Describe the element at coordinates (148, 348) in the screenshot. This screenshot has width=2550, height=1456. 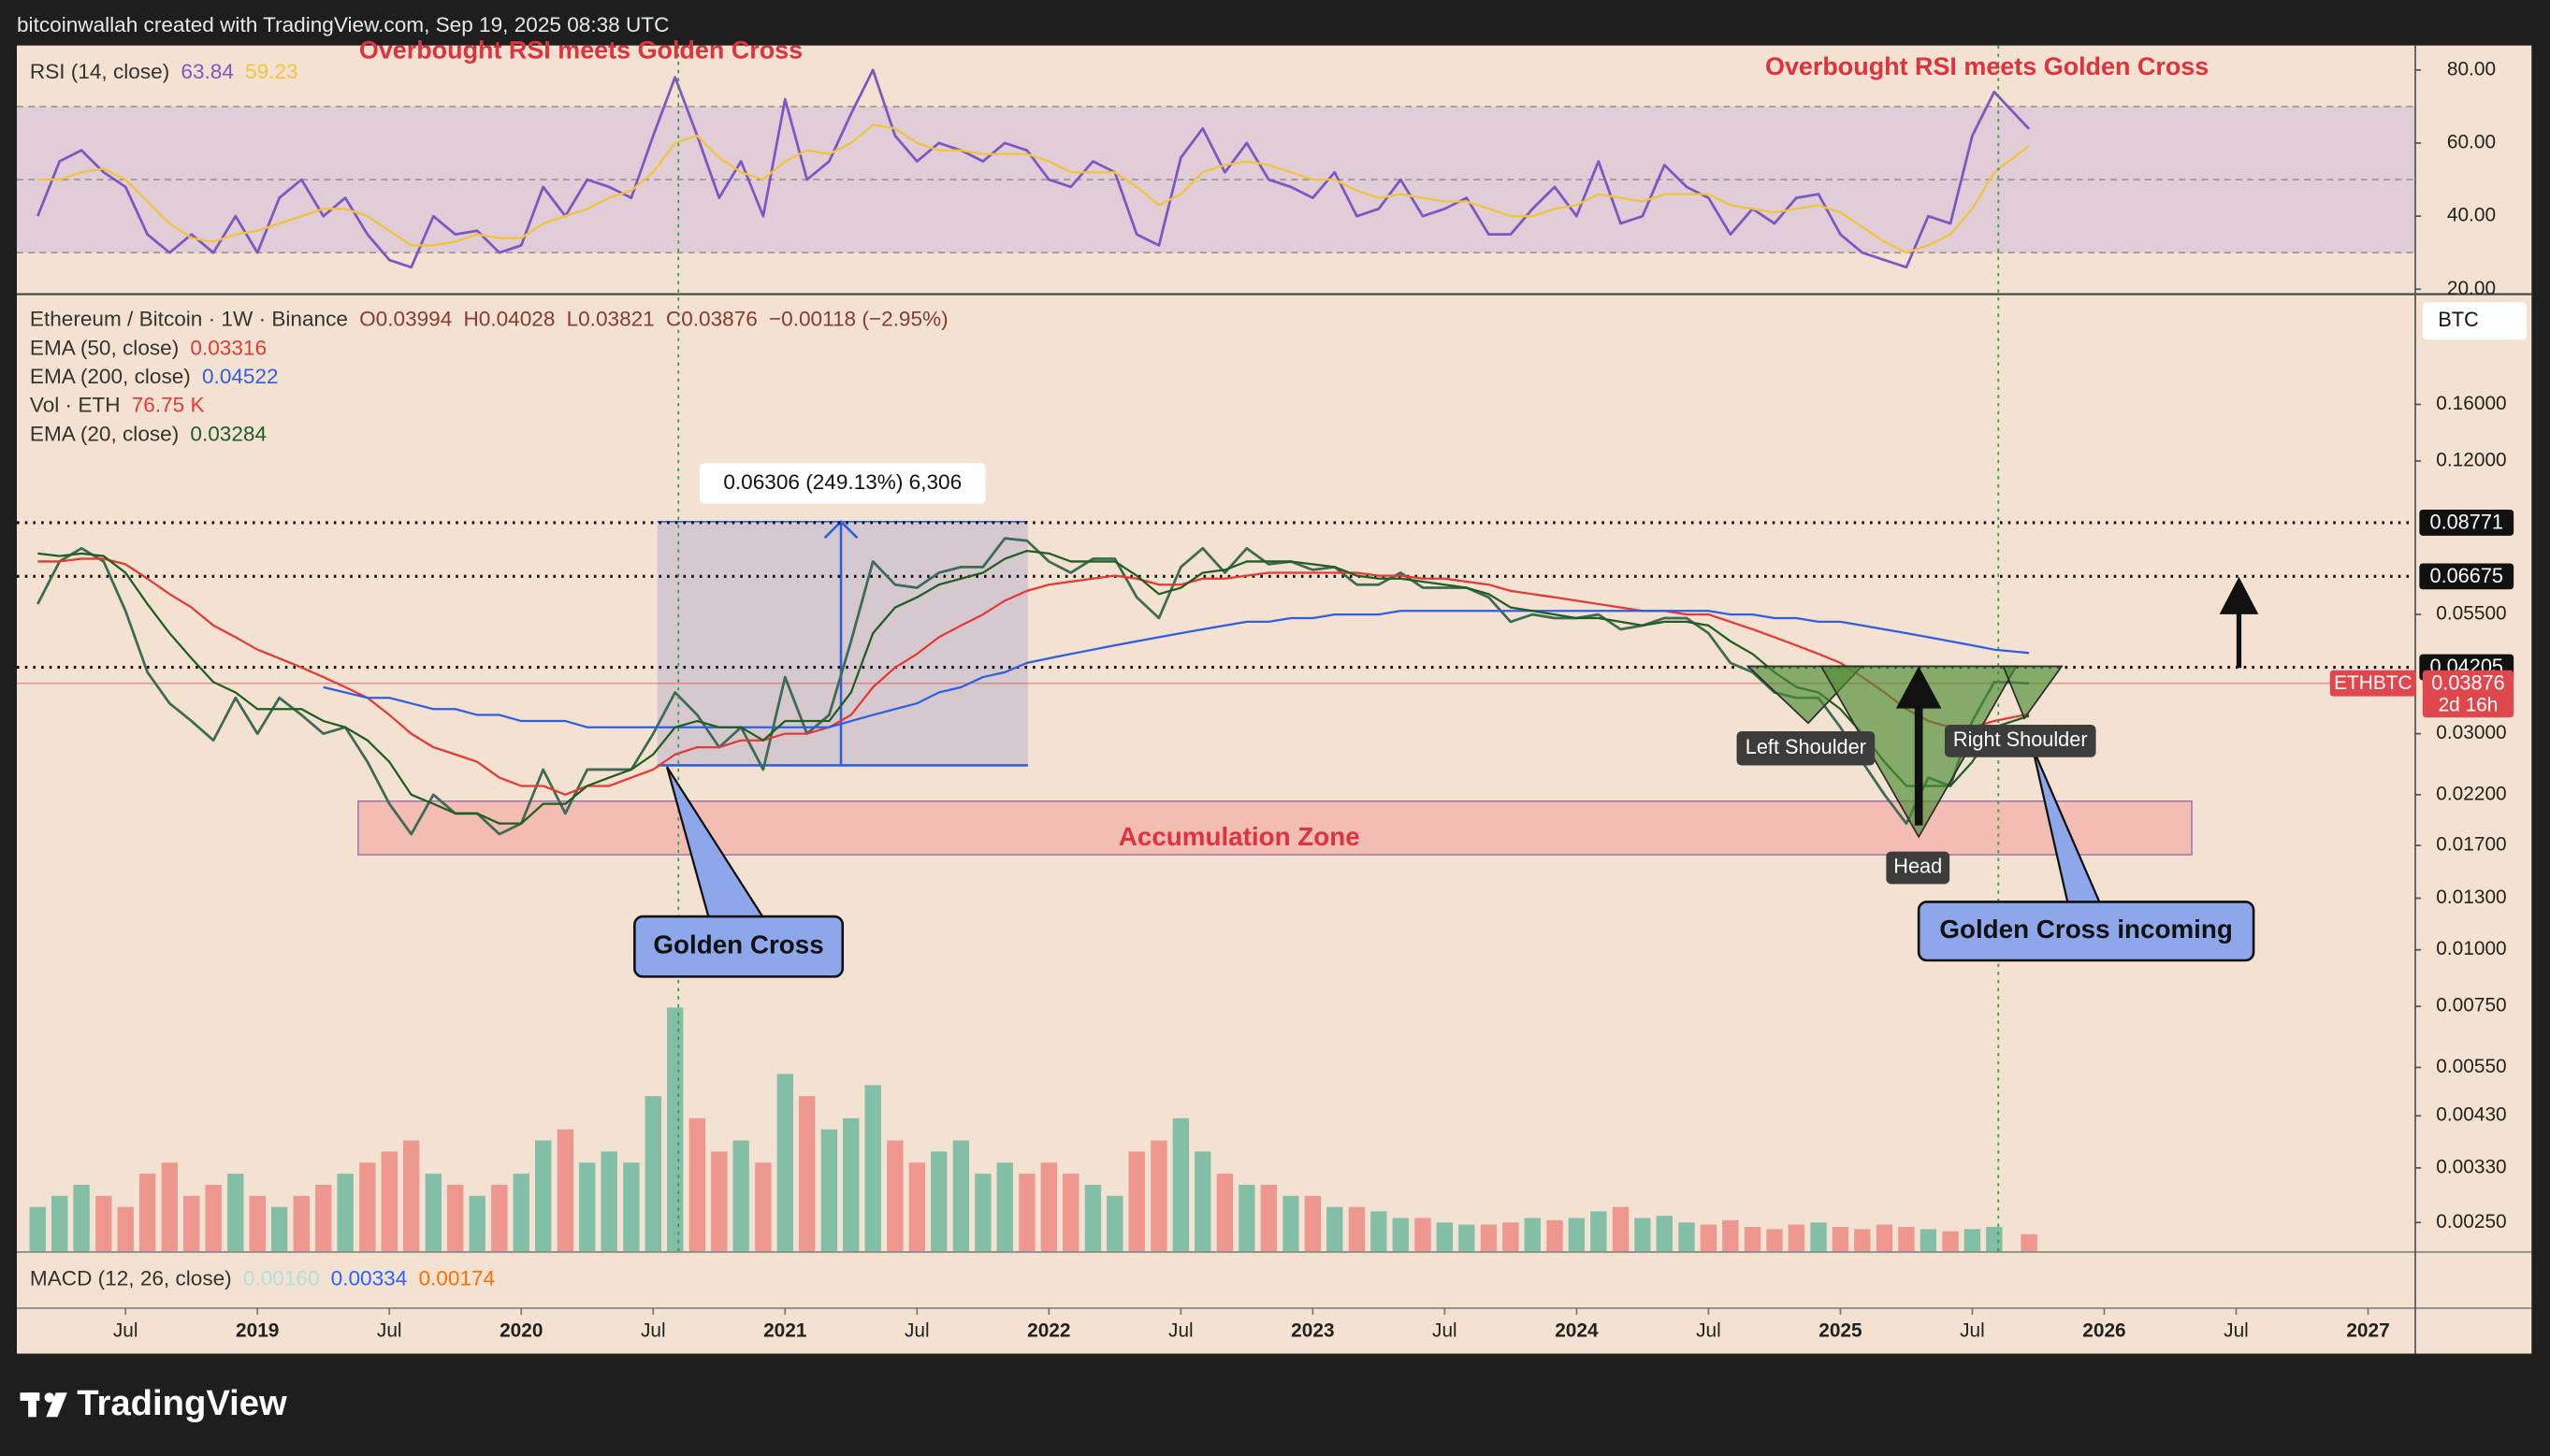
I see `ema-legend: EMA (50, close) 0.03316` at that location.